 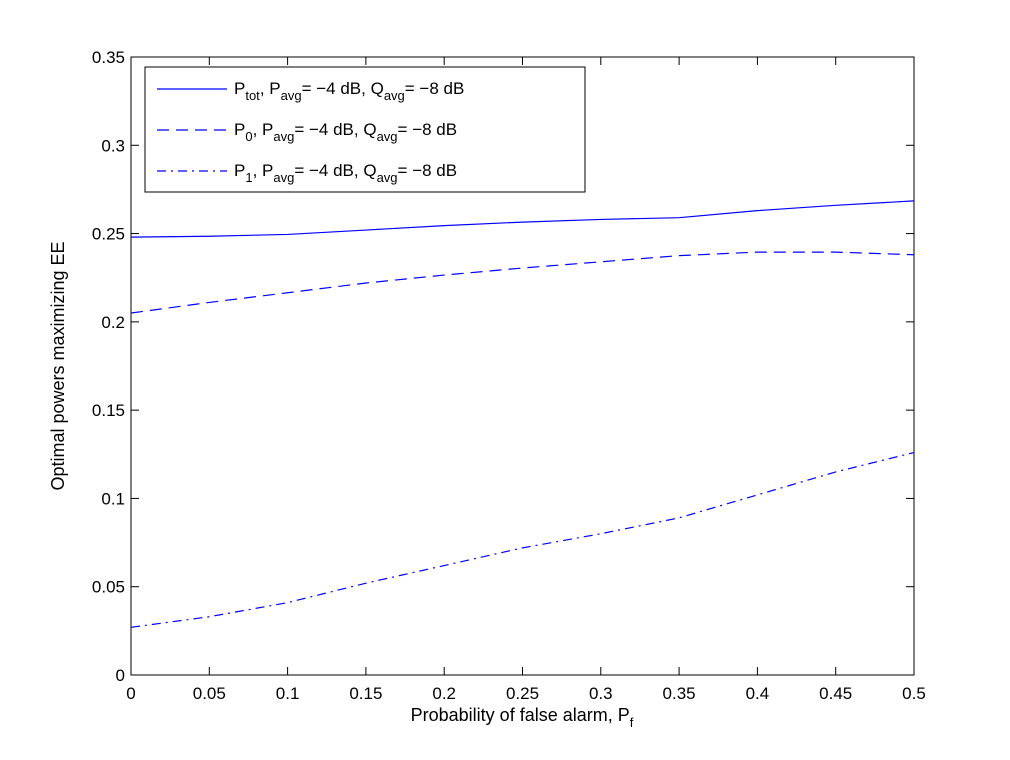 I want to click on x-tick-label: 0.1, so click(x=288, y=693).